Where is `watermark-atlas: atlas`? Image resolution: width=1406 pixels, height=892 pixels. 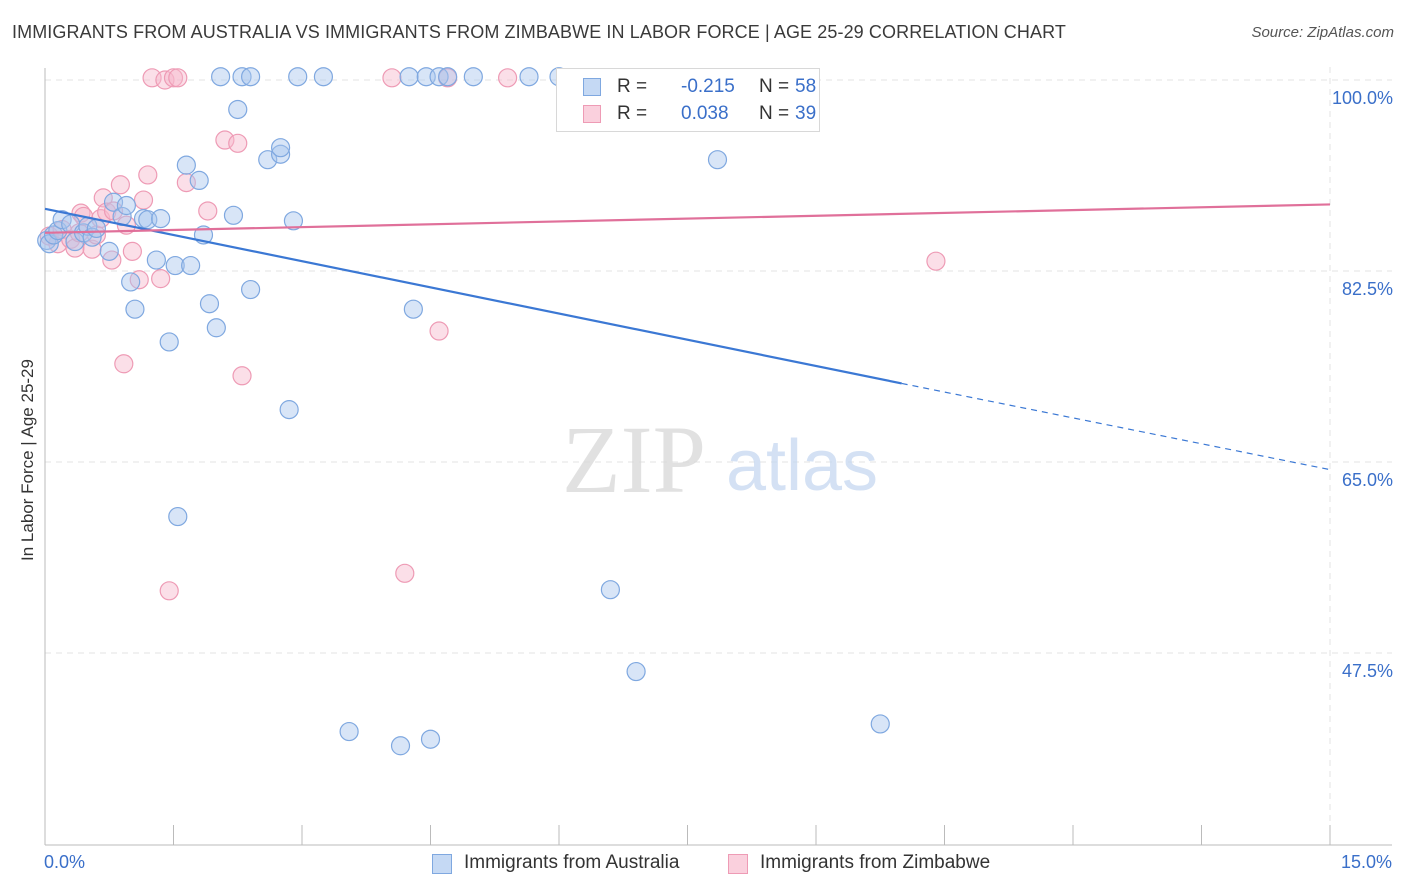 watermark-atlas: atlas is located at coordinates (802, 466).